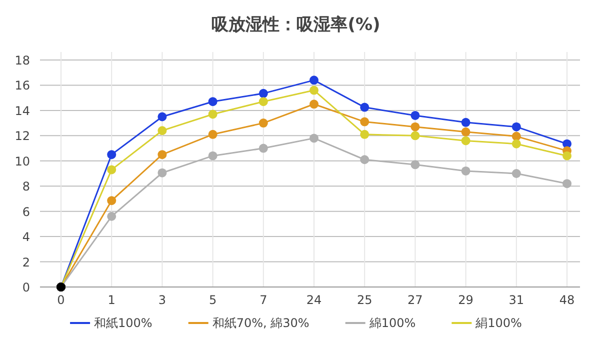  What do you see at coordinates (466, 300) in the screenshot?
I see `xtick: 29` at bounding box center [466, 300].